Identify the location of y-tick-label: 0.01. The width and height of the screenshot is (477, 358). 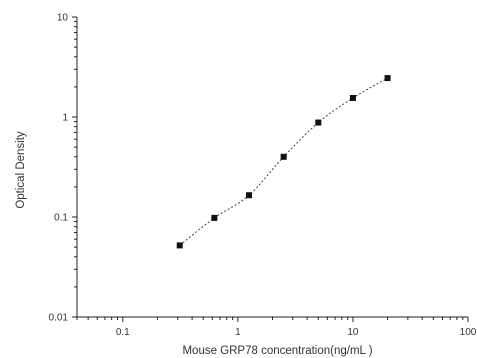
(59, 318).